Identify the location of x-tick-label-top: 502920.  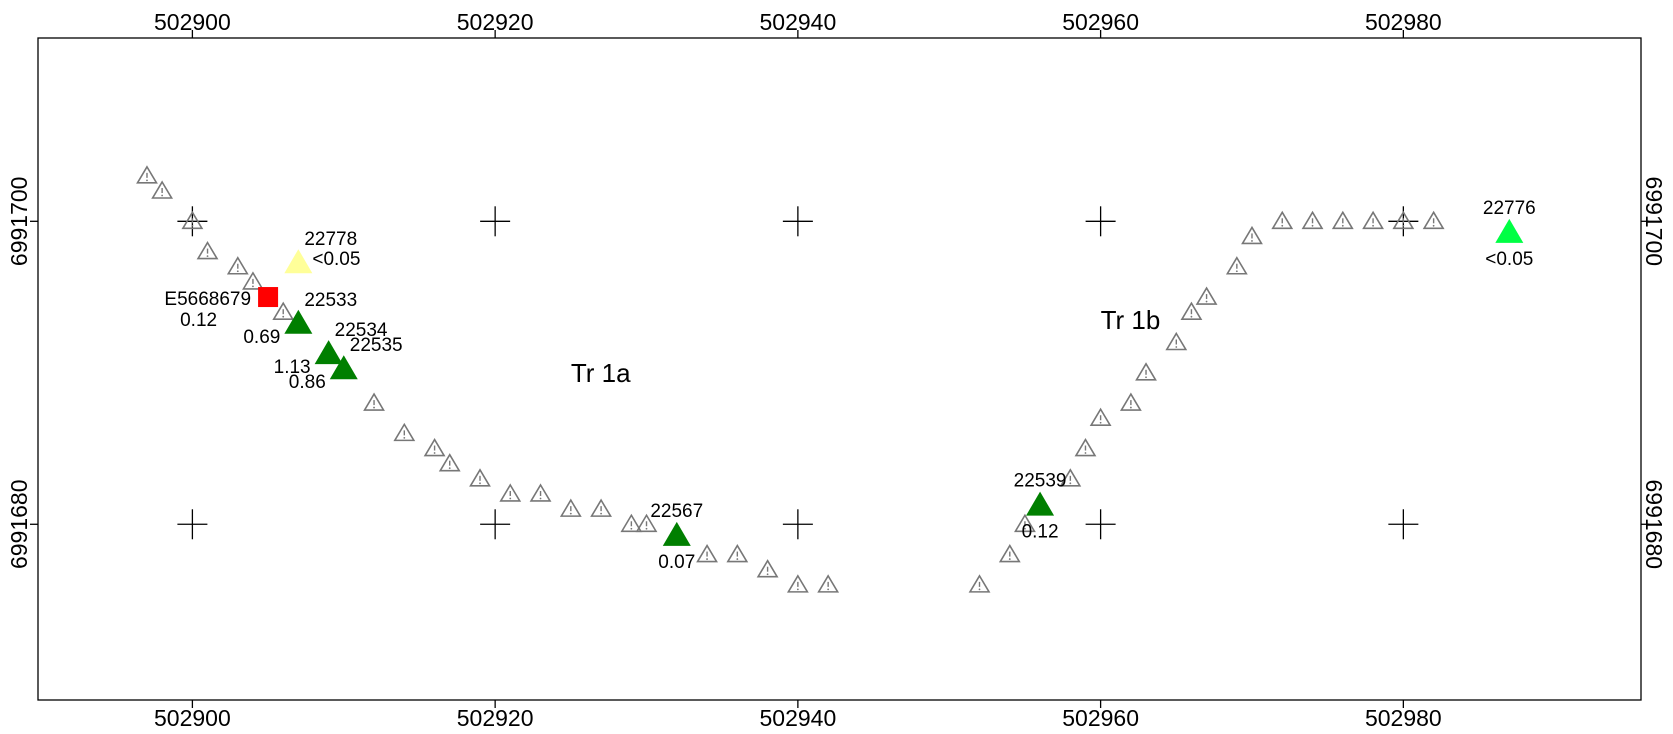
(495, 22).